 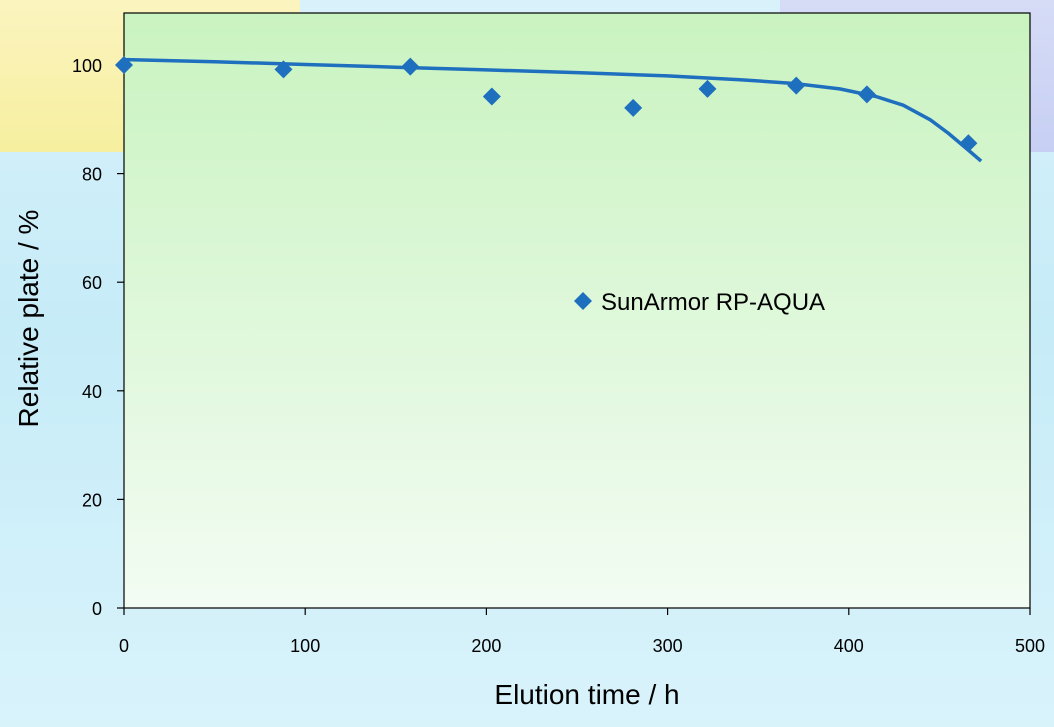 I want to click on x-tick-label: 100, so click(x=305, y=646).